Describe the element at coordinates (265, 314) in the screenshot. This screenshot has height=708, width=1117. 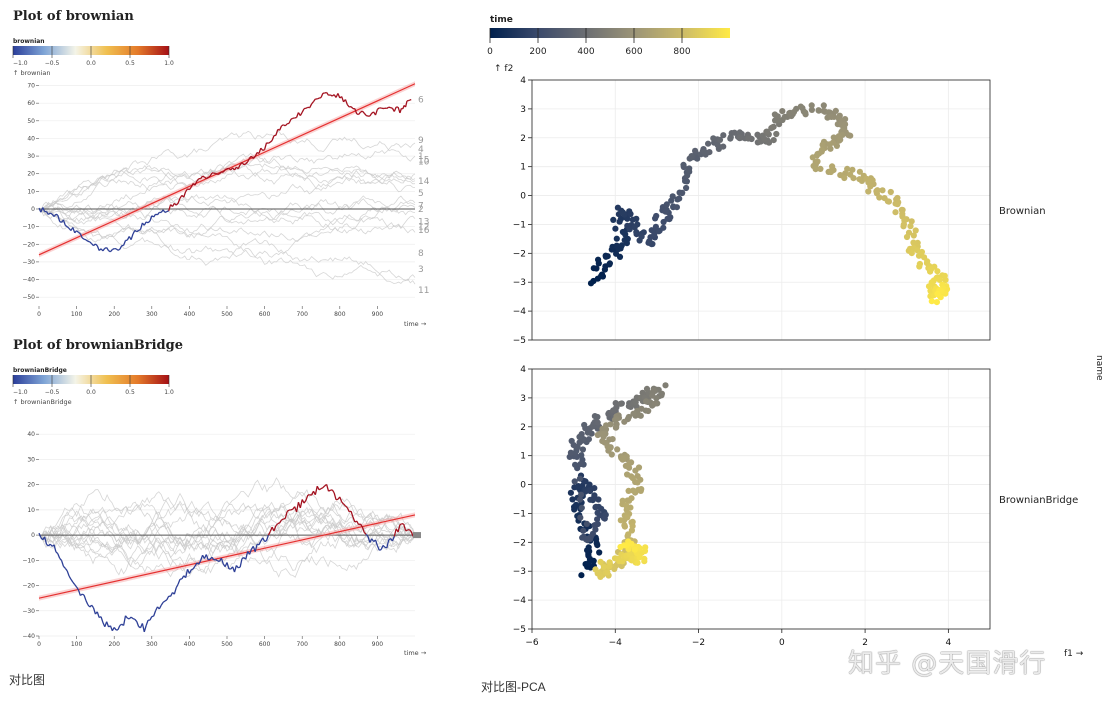
I see `x-tick-label: 600` at that location.